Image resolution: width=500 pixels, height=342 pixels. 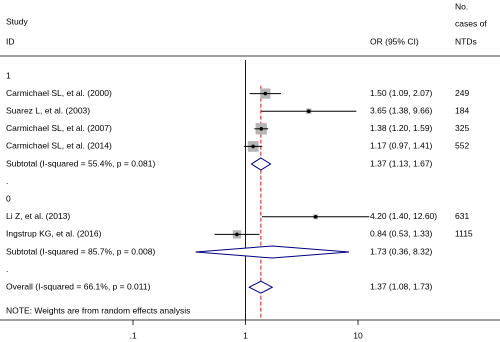 I want to click on cases: 184, so click(x=462, y=110).